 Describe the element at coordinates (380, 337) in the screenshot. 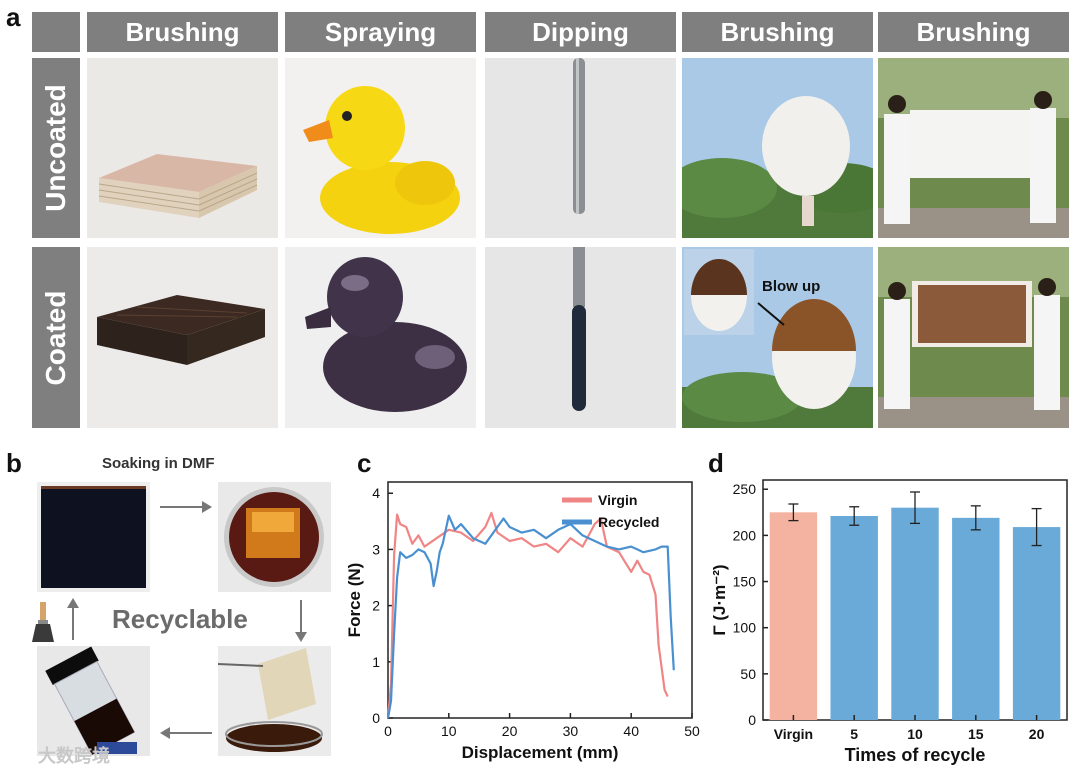

I see `photo-coated-duck` at that location.